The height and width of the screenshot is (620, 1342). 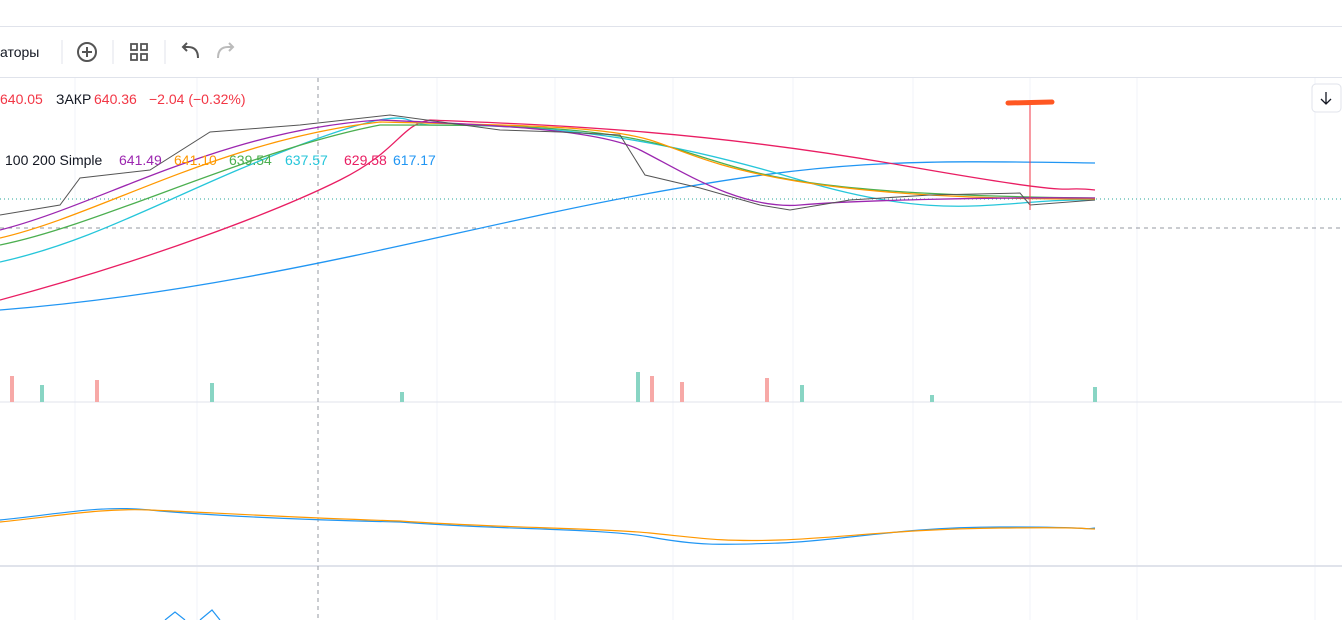 What do you see at coordinates (553, 387) in the screenshot?
I see `volume-bars` at bounding box center [553, 387].